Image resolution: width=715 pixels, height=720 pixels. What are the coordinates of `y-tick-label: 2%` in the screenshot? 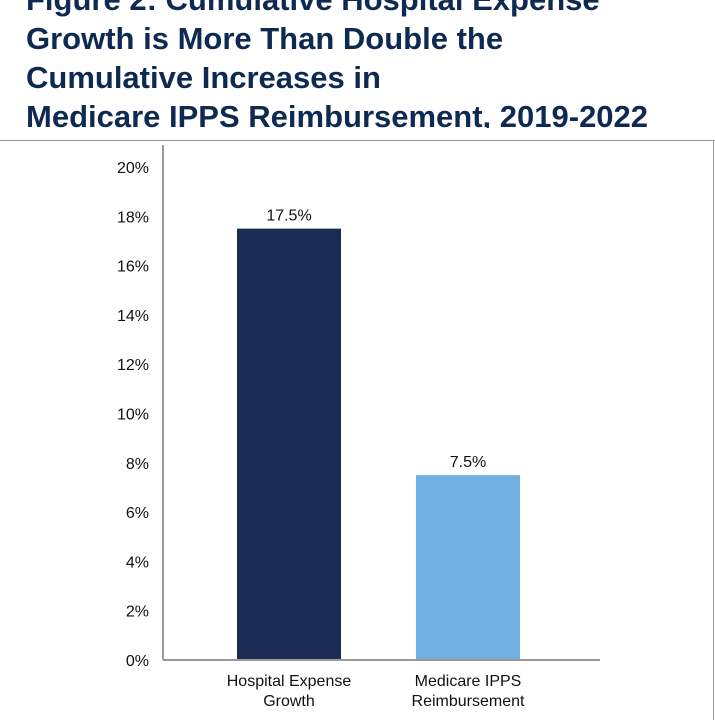 It's located at (137, 612).